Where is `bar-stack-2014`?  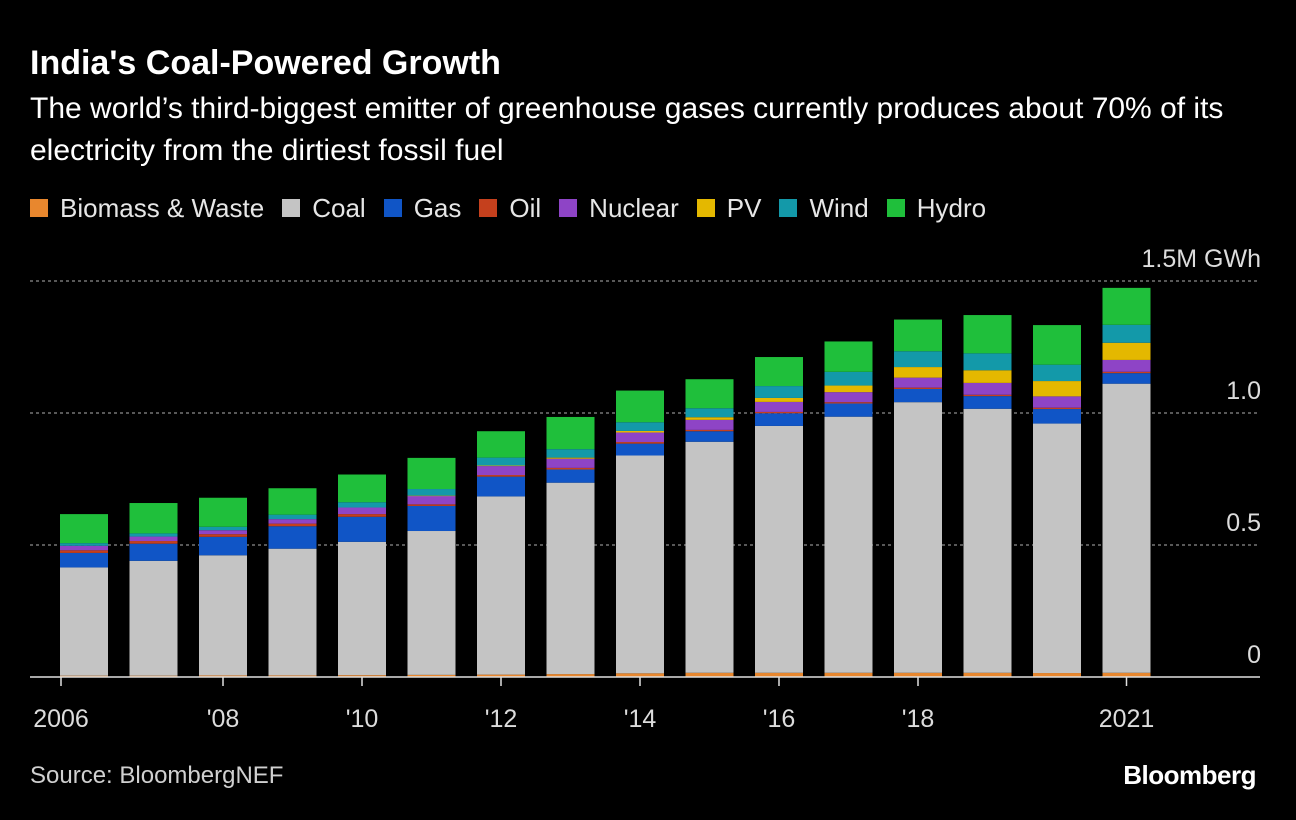
bar-stack-2014 is located at coordinates (640, 533).